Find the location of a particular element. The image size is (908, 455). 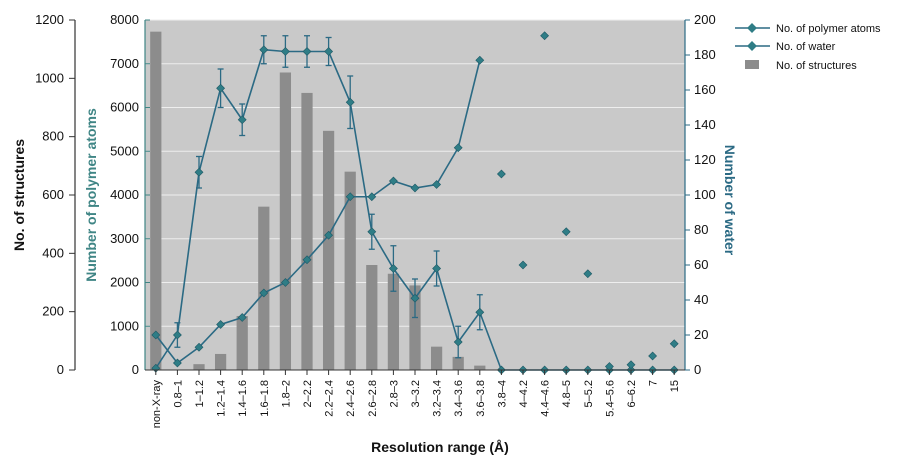

right-tick-label-6: 120 is located at coordinates (705, 159).